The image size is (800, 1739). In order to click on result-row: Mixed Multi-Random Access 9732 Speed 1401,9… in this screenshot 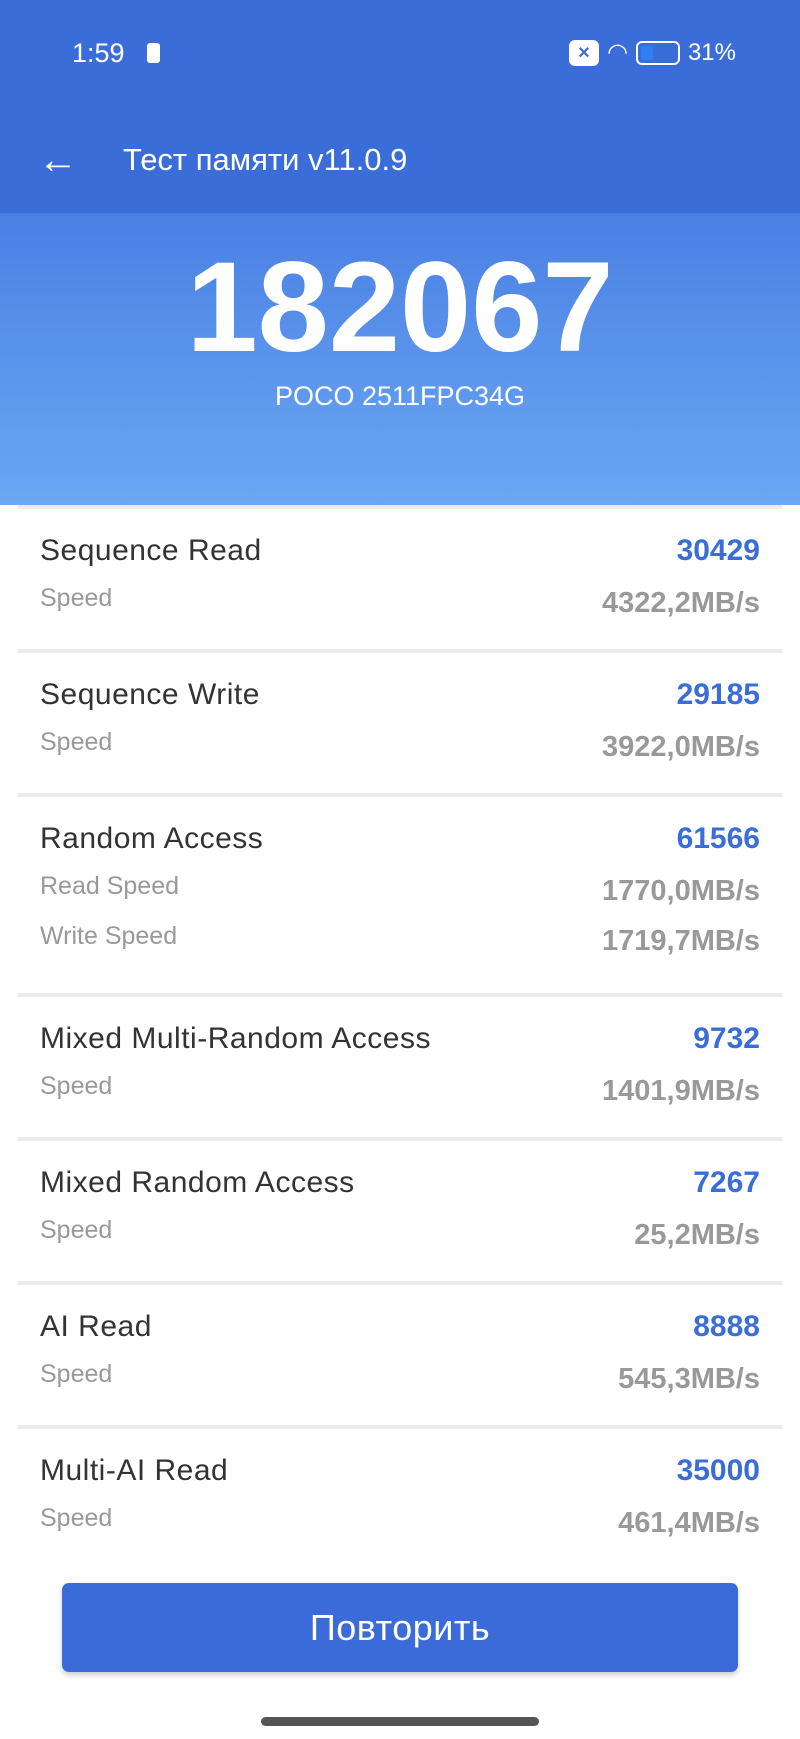, I will do `click(400, 1065)`.